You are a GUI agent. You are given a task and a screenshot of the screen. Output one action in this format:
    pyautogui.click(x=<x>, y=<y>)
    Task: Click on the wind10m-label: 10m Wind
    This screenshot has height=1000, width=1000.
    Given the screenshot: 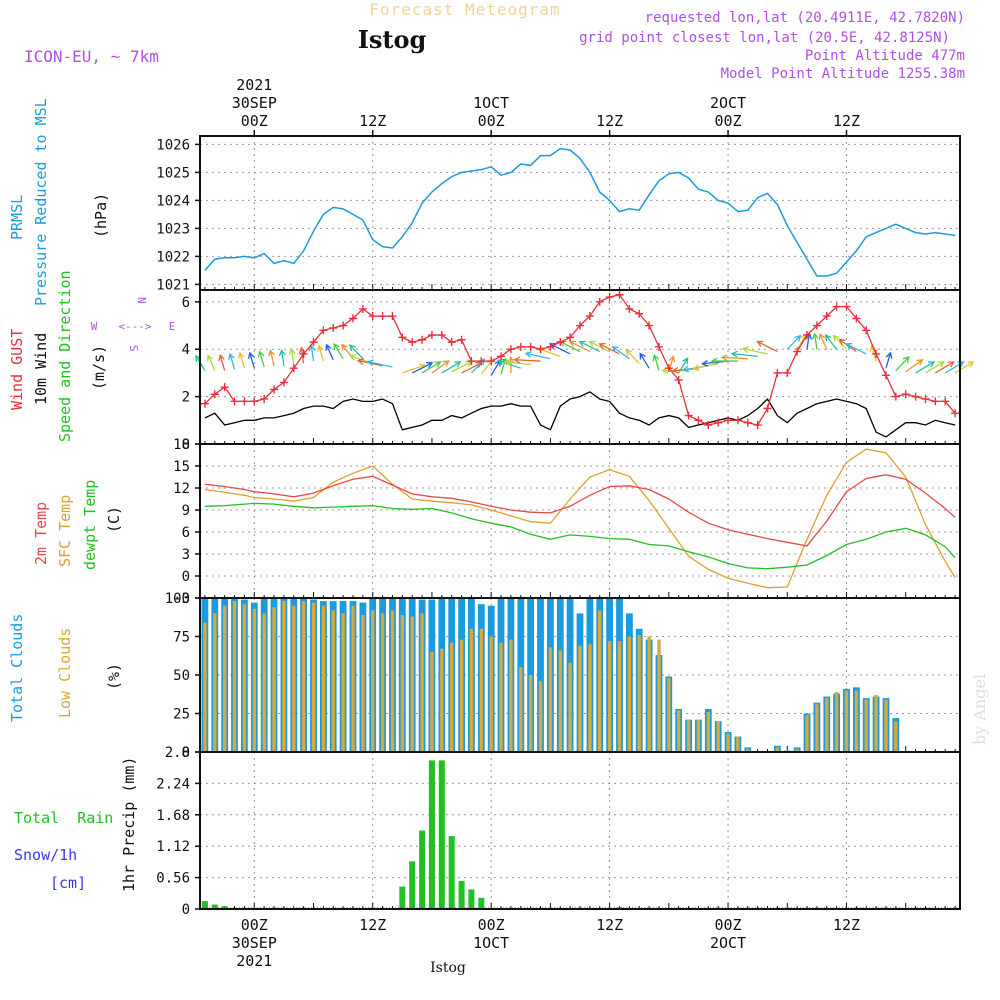 What is the action you would take?
    pyautogui.click(x=41, y=369)
    